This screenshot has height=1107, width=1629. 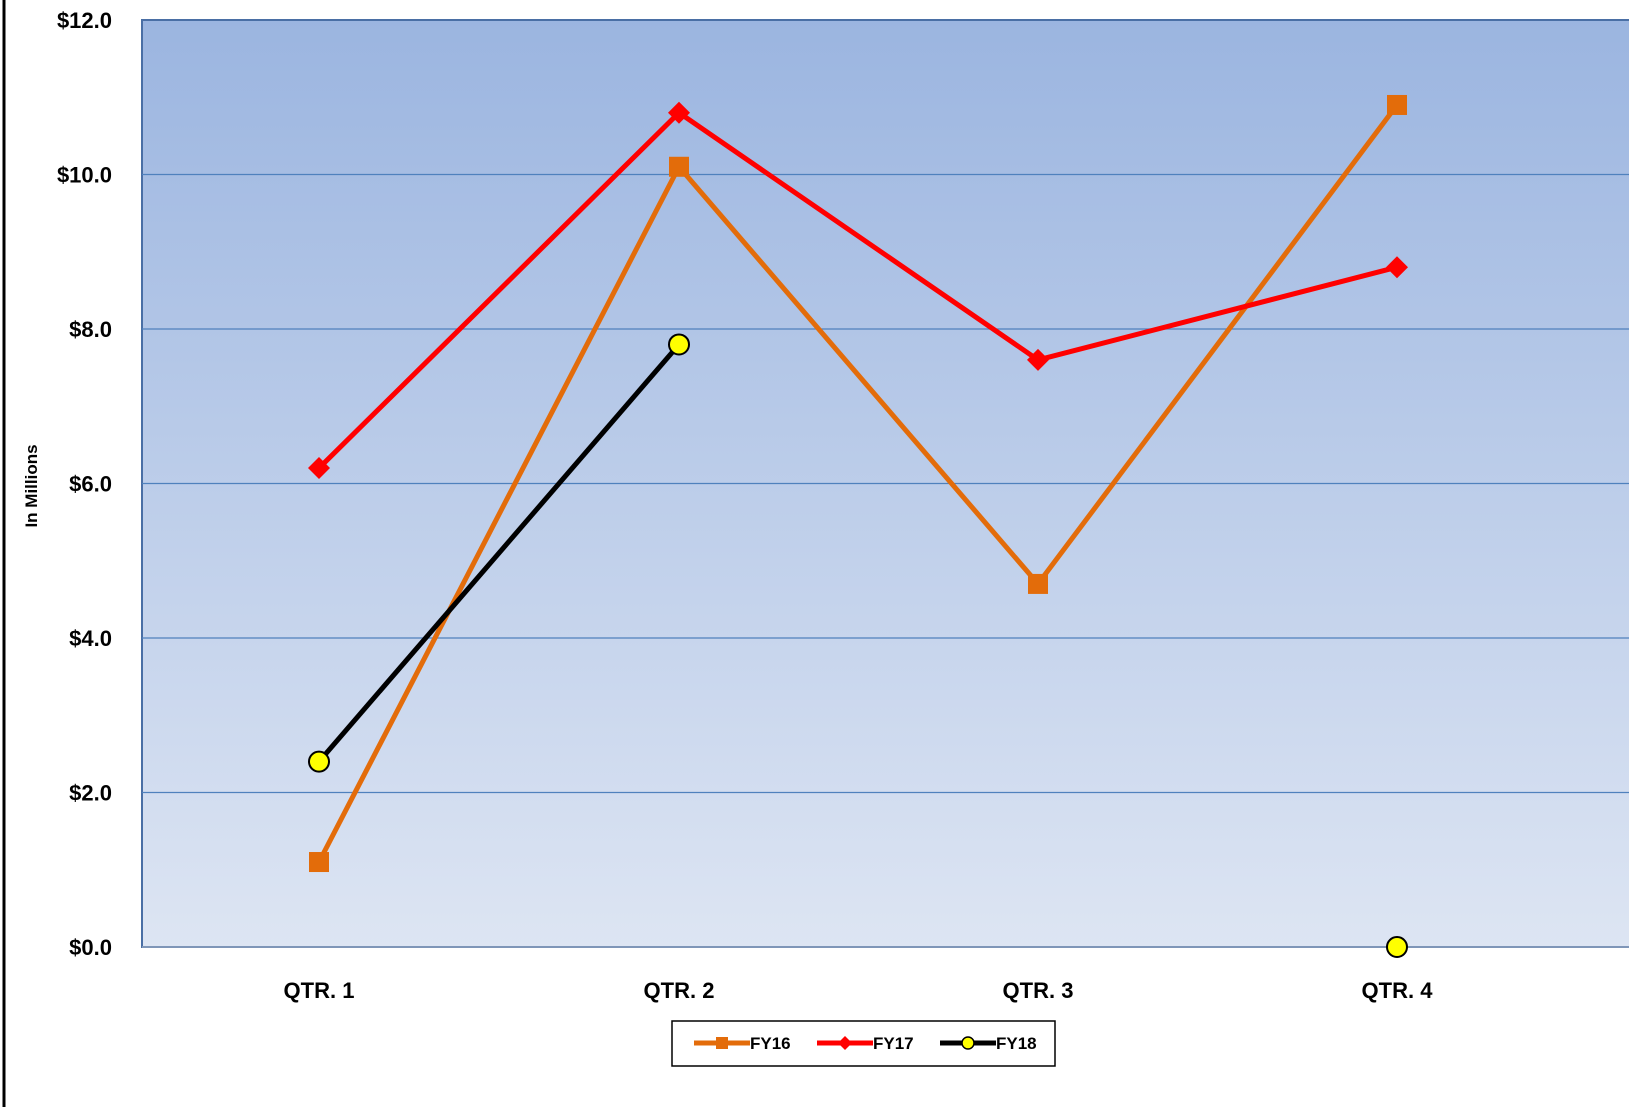 What do you see at coordinates (859, 990) in the screenshot?
I see `x-axis-tick-labels: QTR. 1 QTR. 2 QTR. 3 QTR. 4` at bounding box center [859, 990].